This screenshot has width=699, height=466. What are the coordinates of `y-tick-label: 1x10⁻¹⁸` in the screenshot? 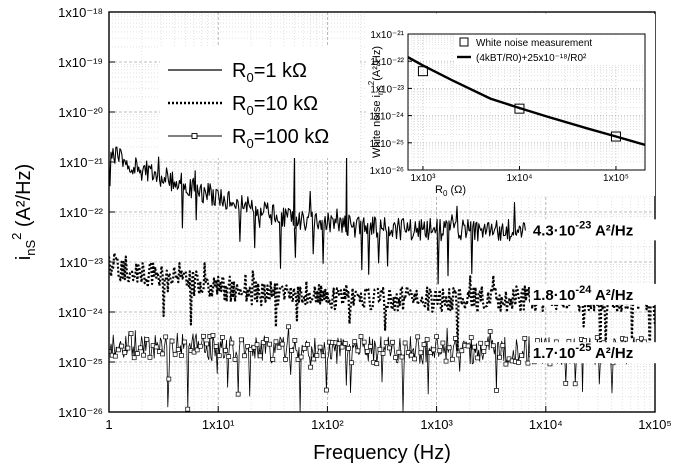 It's located at (80, 12).